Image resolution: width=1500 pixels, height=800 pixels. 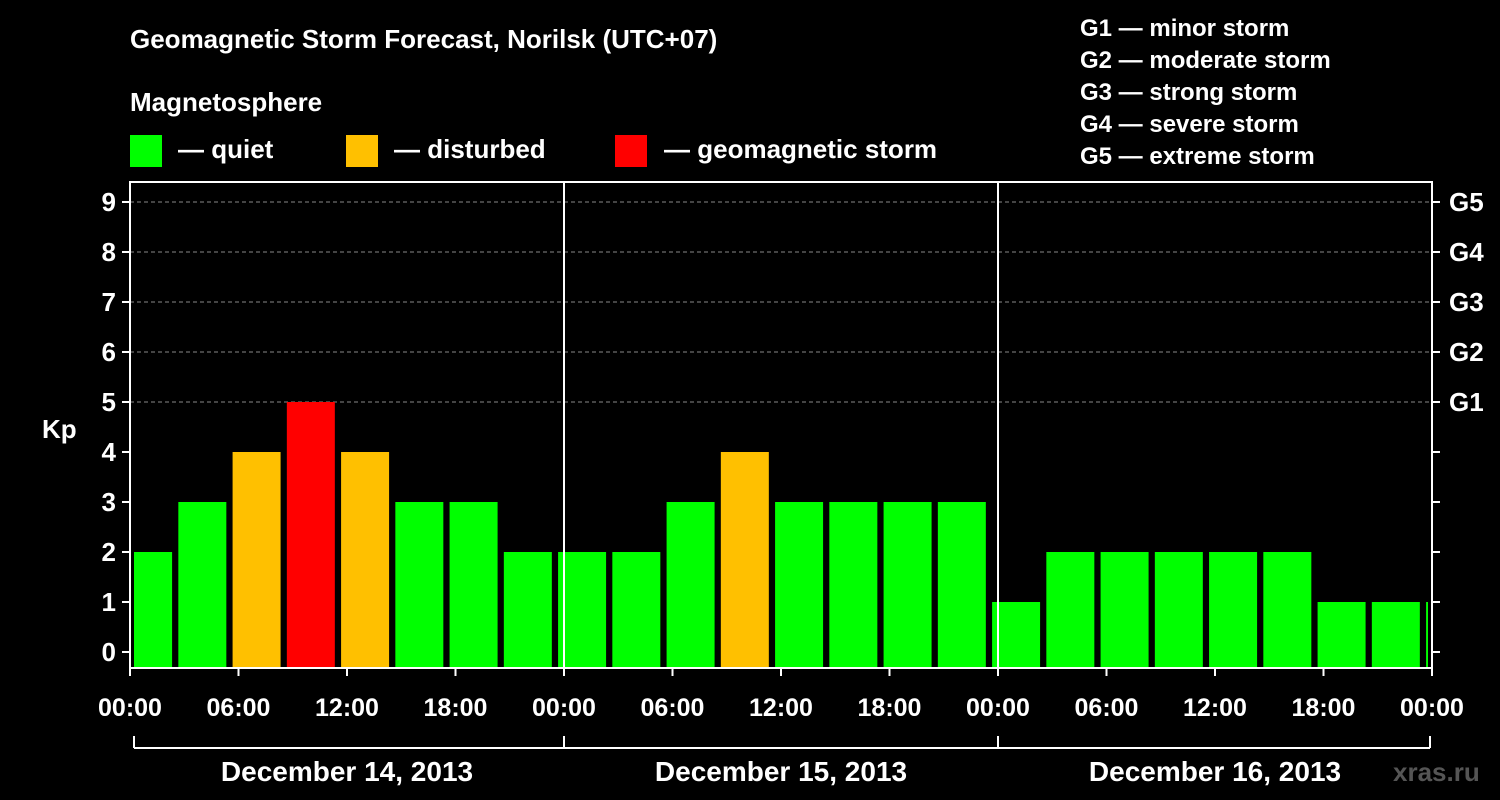 What do you see at coordinates (109, 452) in the screenshot?
I see `y-tick-label: 4` at bounding box center [109, 452].